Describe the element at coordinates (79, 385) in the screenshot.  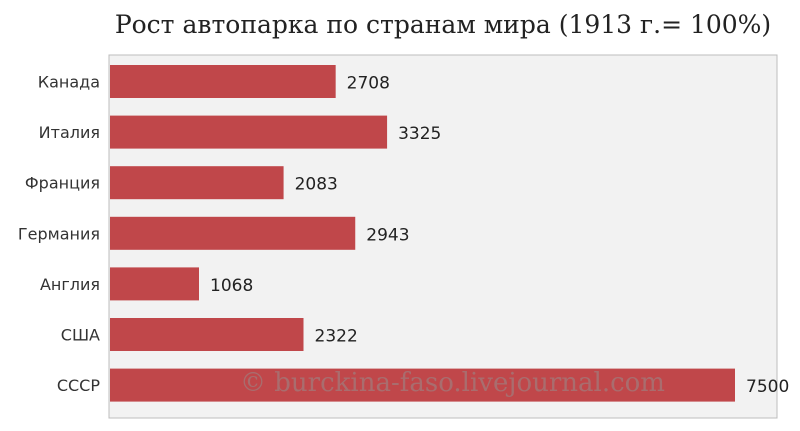
I see `category-label-6: СССР` at that location.